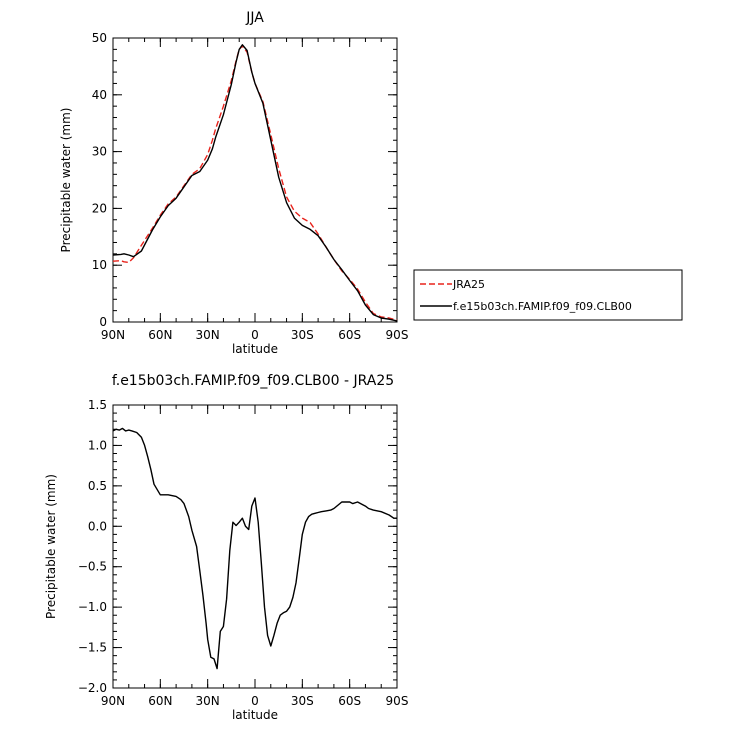 This screenshot has height=741, width=730. I want to click on legend: JRA25 f.e15b03ch.FAMIP.f09_f09.CLB00, so click(548, 295).